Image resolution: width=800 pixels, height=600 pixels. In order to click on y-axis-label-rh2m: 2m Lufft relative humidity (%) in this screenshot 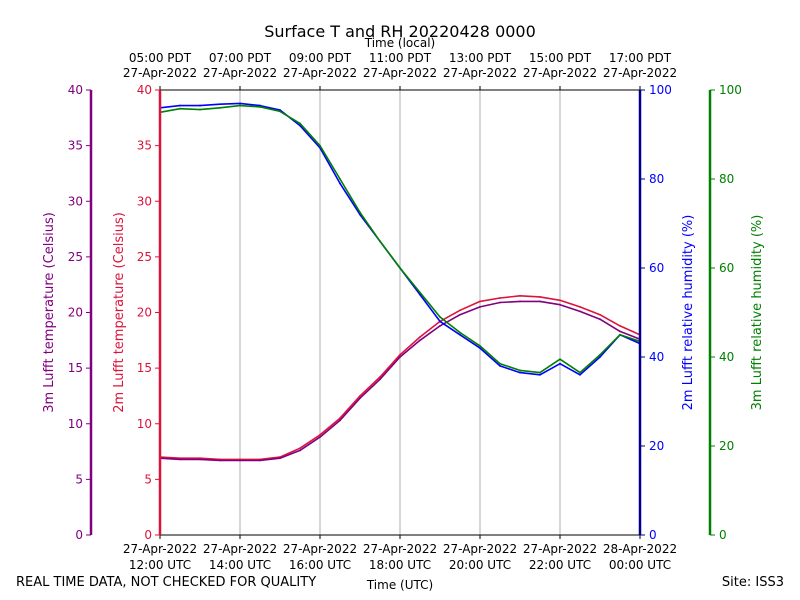, I will do `click(688, 313)`.